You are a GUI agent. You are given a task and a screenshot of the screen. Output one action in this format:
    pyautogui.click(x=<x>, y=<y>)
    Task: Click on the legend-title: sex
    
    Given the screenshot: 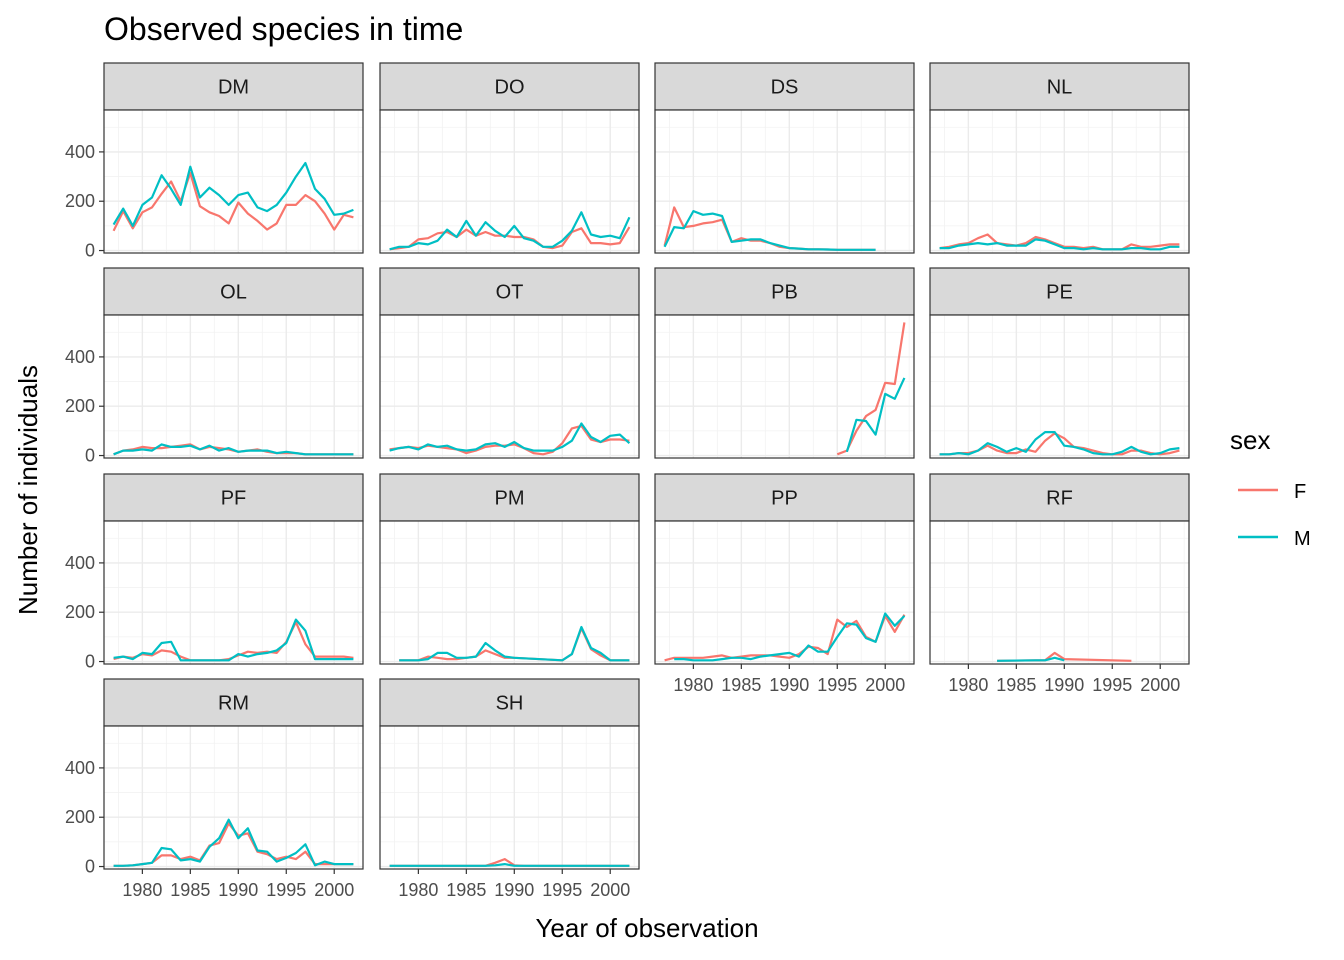 What is the action you would take?
    pyautogui.click(x=1250, y=440)
    